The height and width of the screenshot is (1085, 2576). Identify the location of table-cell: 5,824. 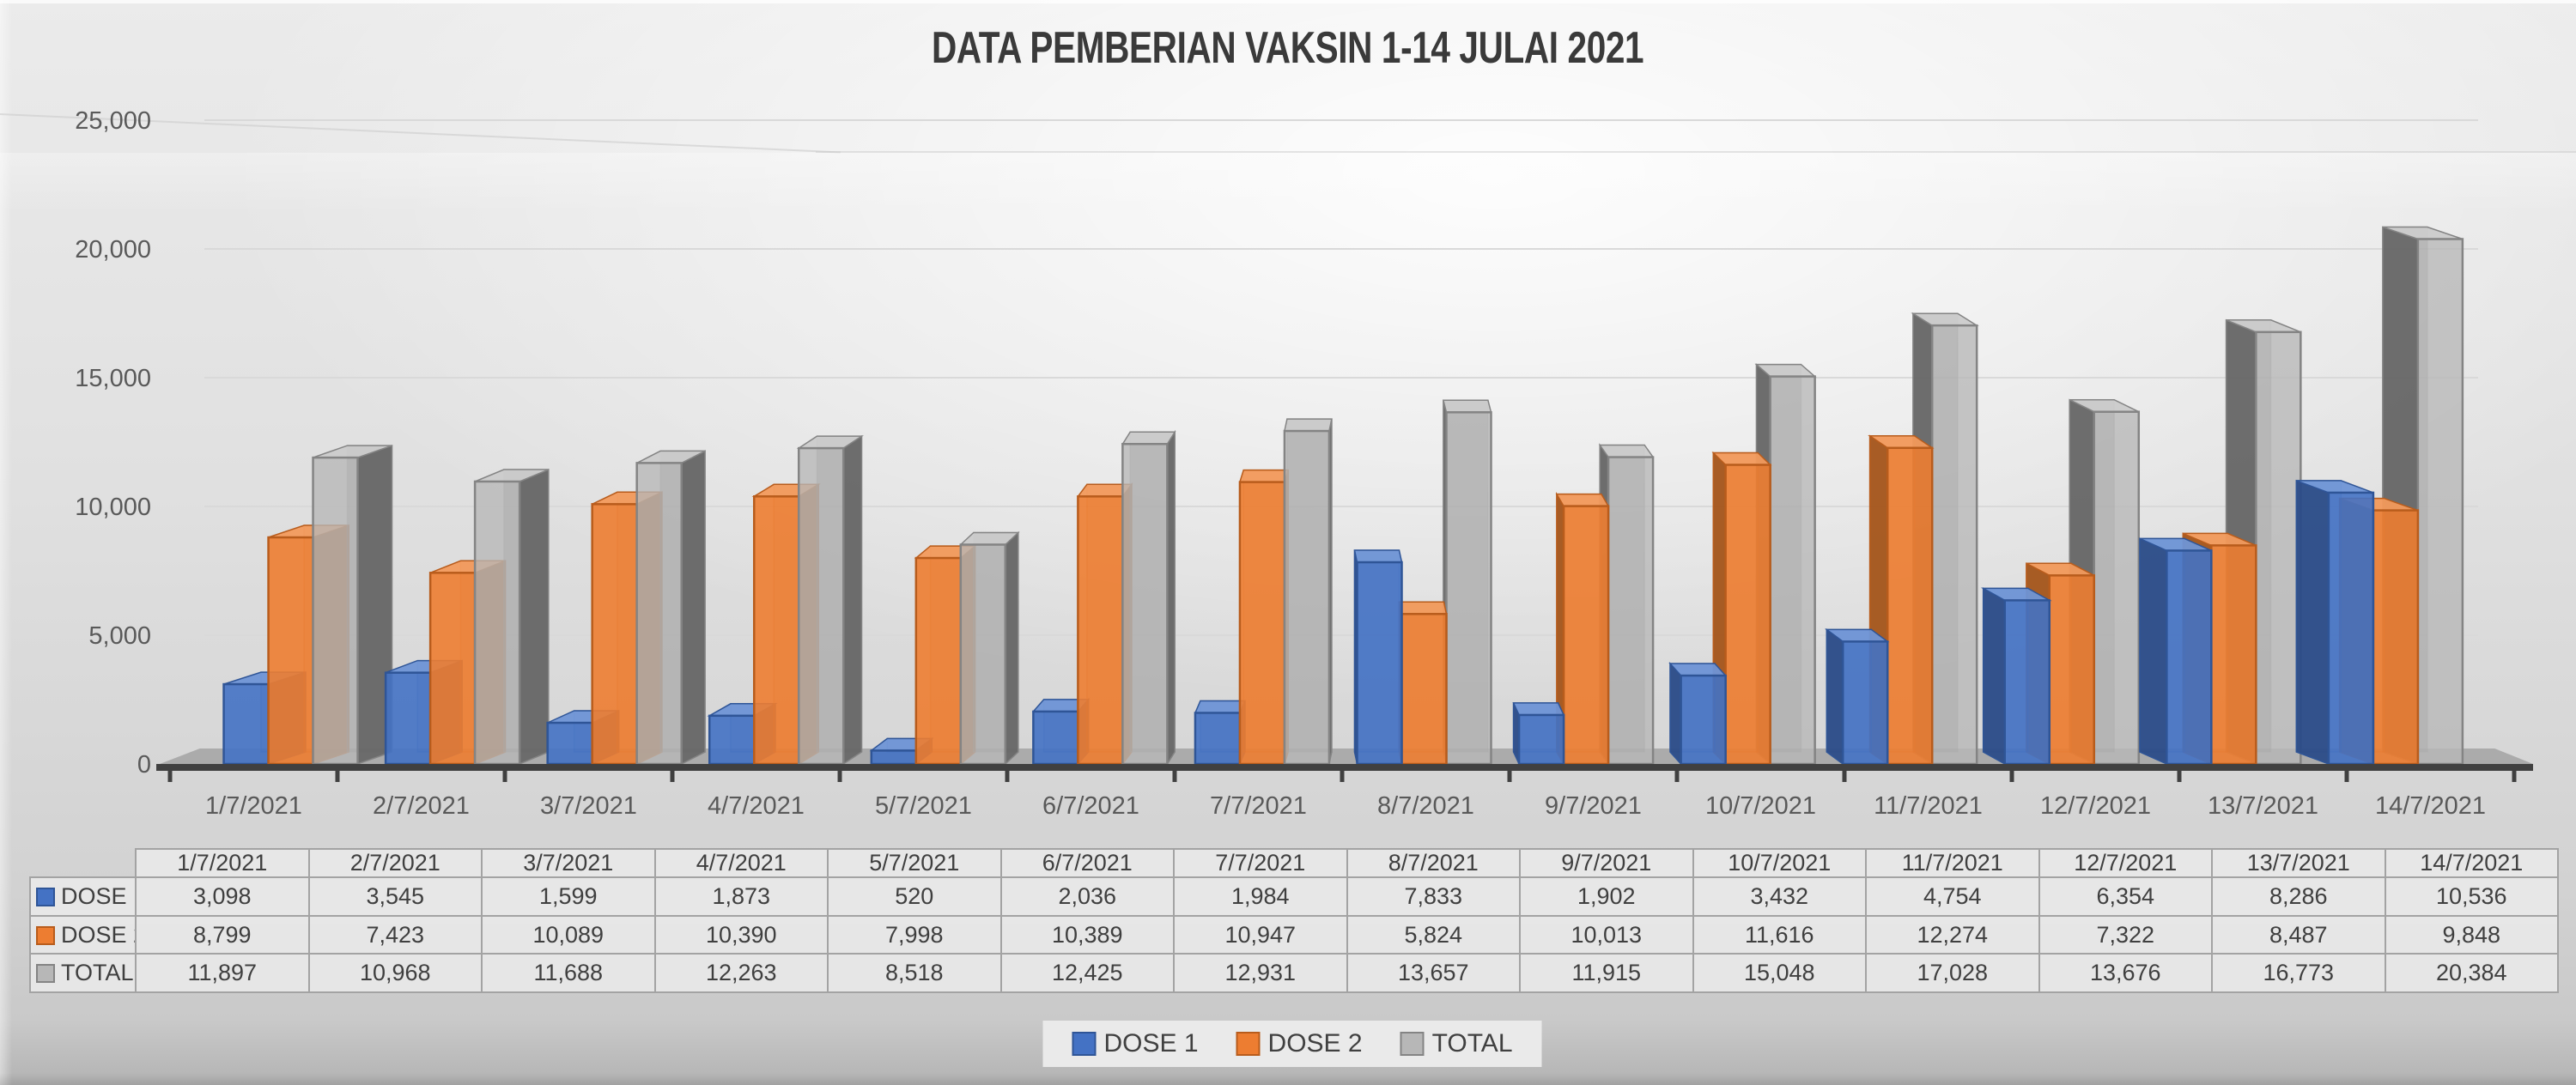
(1433, 935).